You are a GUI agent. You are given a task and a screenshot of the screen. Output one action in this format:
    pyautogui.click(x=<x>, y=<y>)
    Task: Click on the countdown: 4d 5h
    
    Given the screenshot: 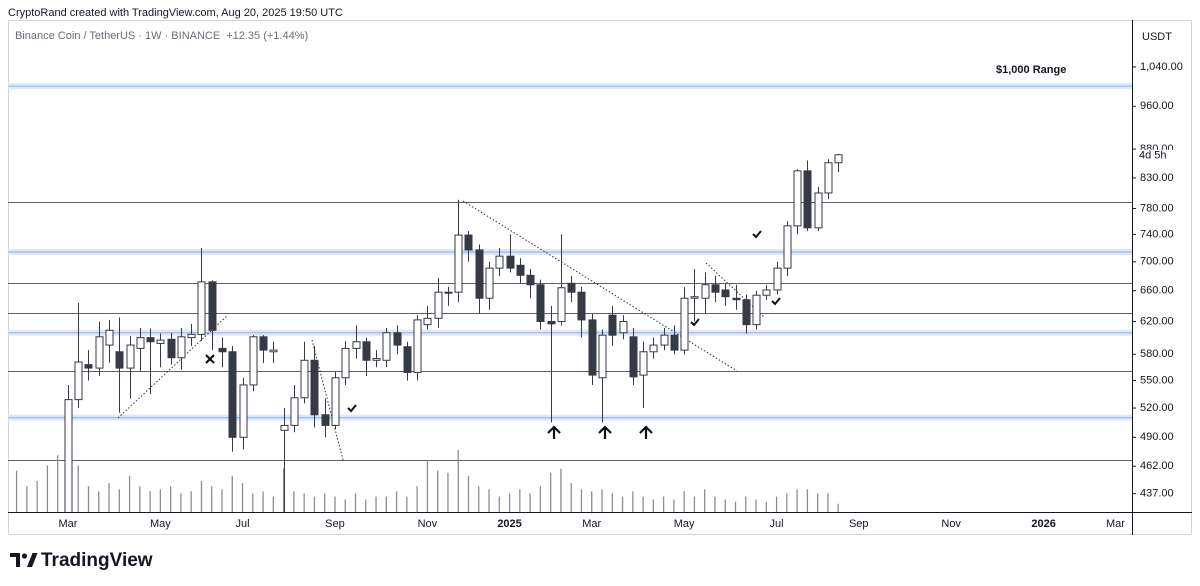 What is the action you would take?
    pyautogui.click(x=1153, y=156)
    